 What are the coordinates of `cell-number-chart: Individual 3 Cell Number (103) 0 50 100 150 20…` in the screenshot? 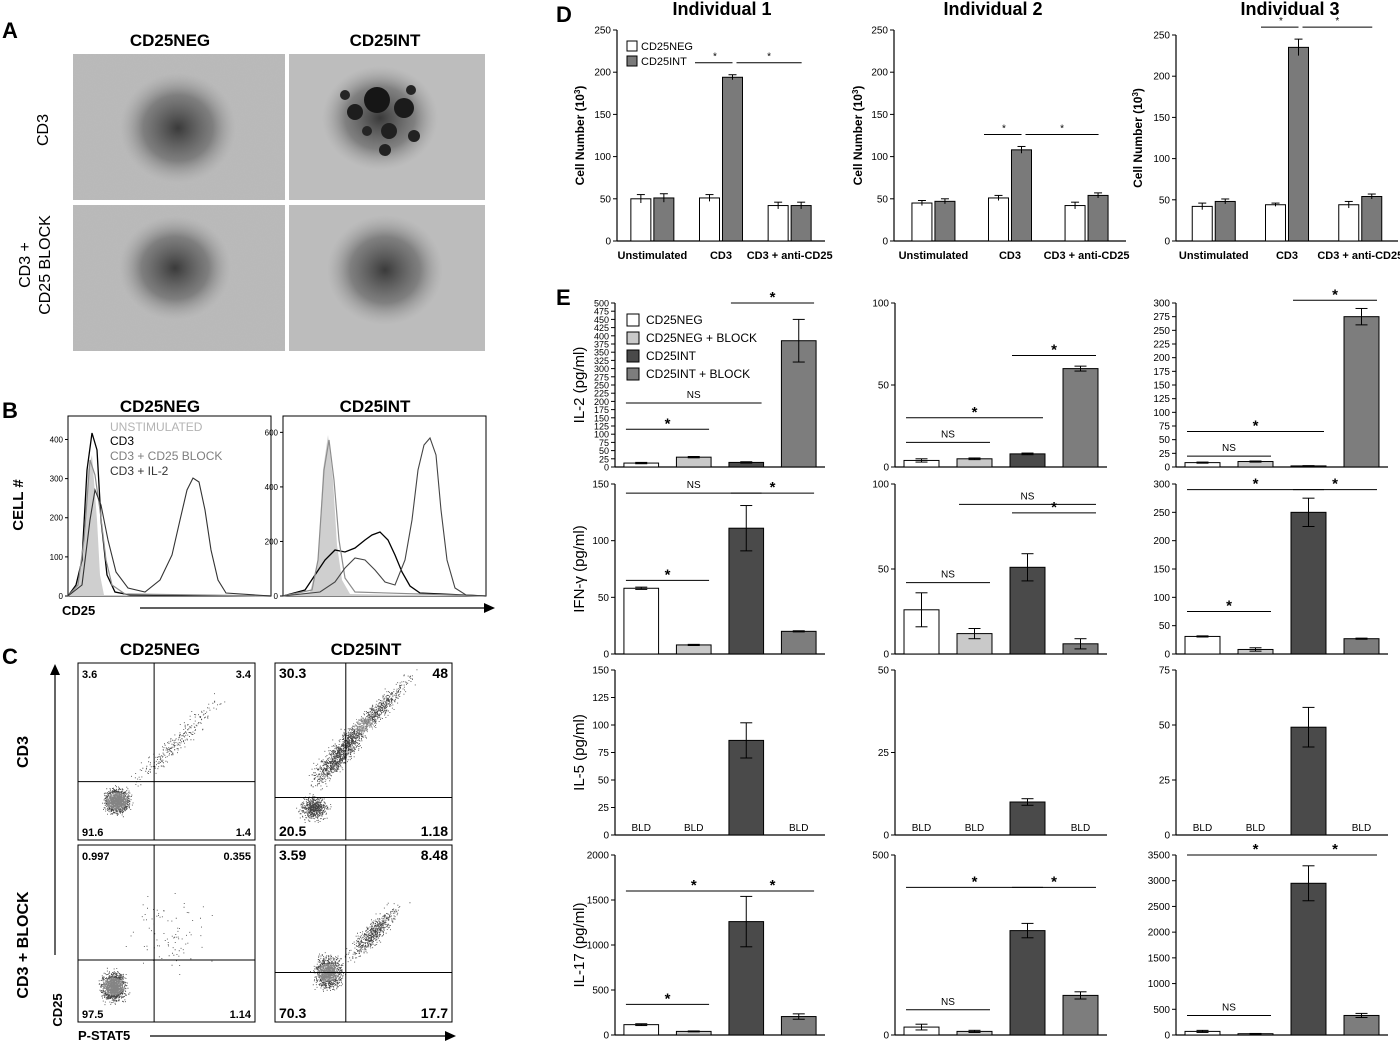 It's located at (1265, 131).